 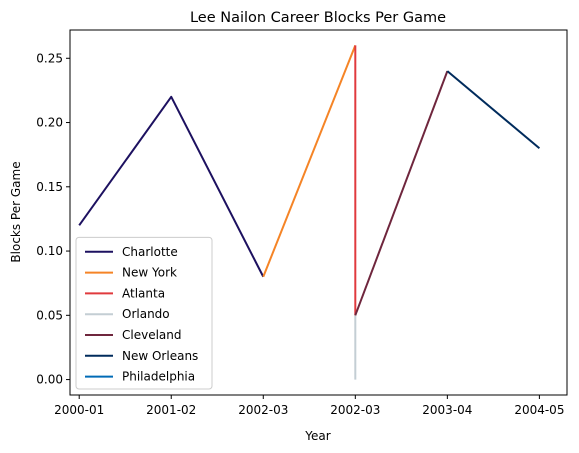 What do you see at coordinates (49, 123) in the screenshot?
I see `y-tick-label: 0.20` at bounding box center [49, 123].